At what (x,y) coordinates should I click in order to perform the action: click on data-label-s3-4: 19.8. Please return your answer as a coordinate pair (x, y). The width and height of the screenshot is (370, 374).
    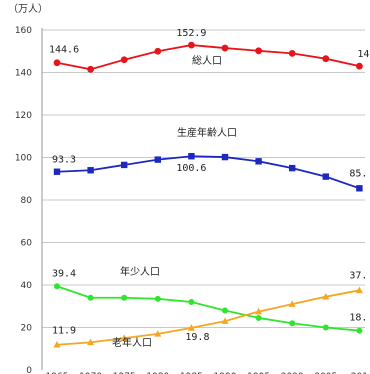
    Looking at the image, I should click on (197, 337).